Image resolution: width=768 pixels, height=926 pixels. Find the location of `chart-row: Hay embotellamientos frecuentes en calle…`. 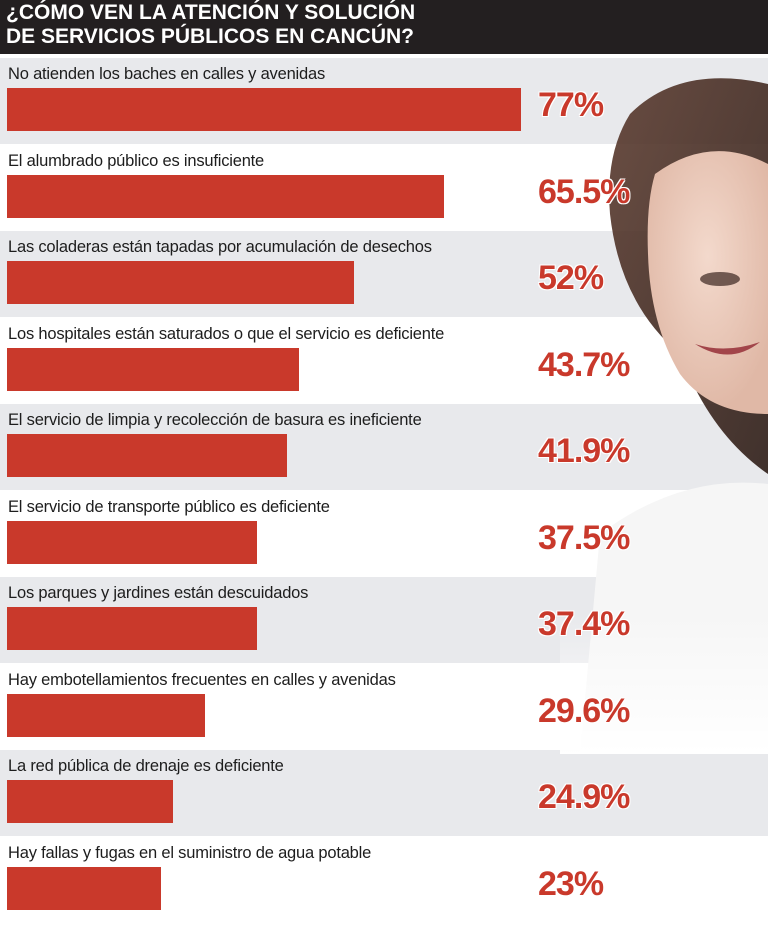

chart-row: Hay embotellamientos frecuentes en calle… is located at coordinates (384, 707).